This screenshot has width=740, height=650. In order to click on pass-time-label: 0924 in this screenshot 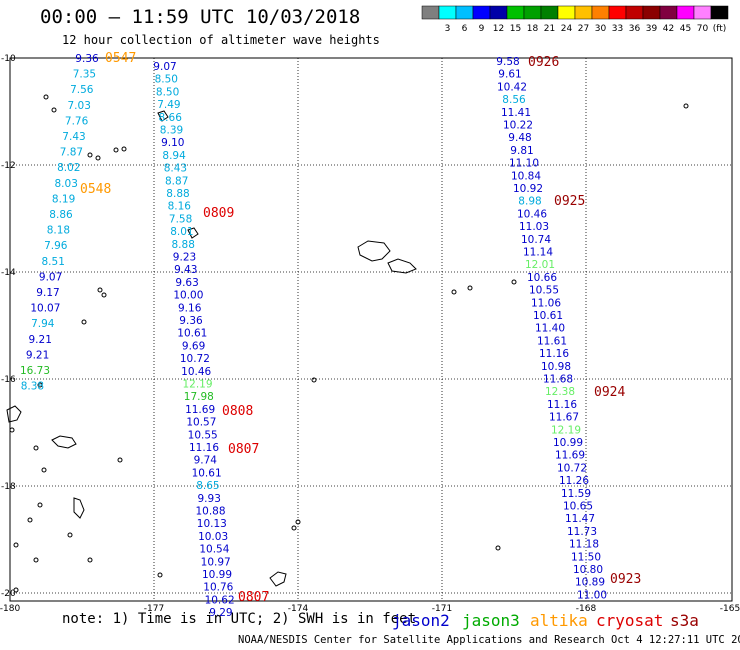, I will do `click(609, 392)`.